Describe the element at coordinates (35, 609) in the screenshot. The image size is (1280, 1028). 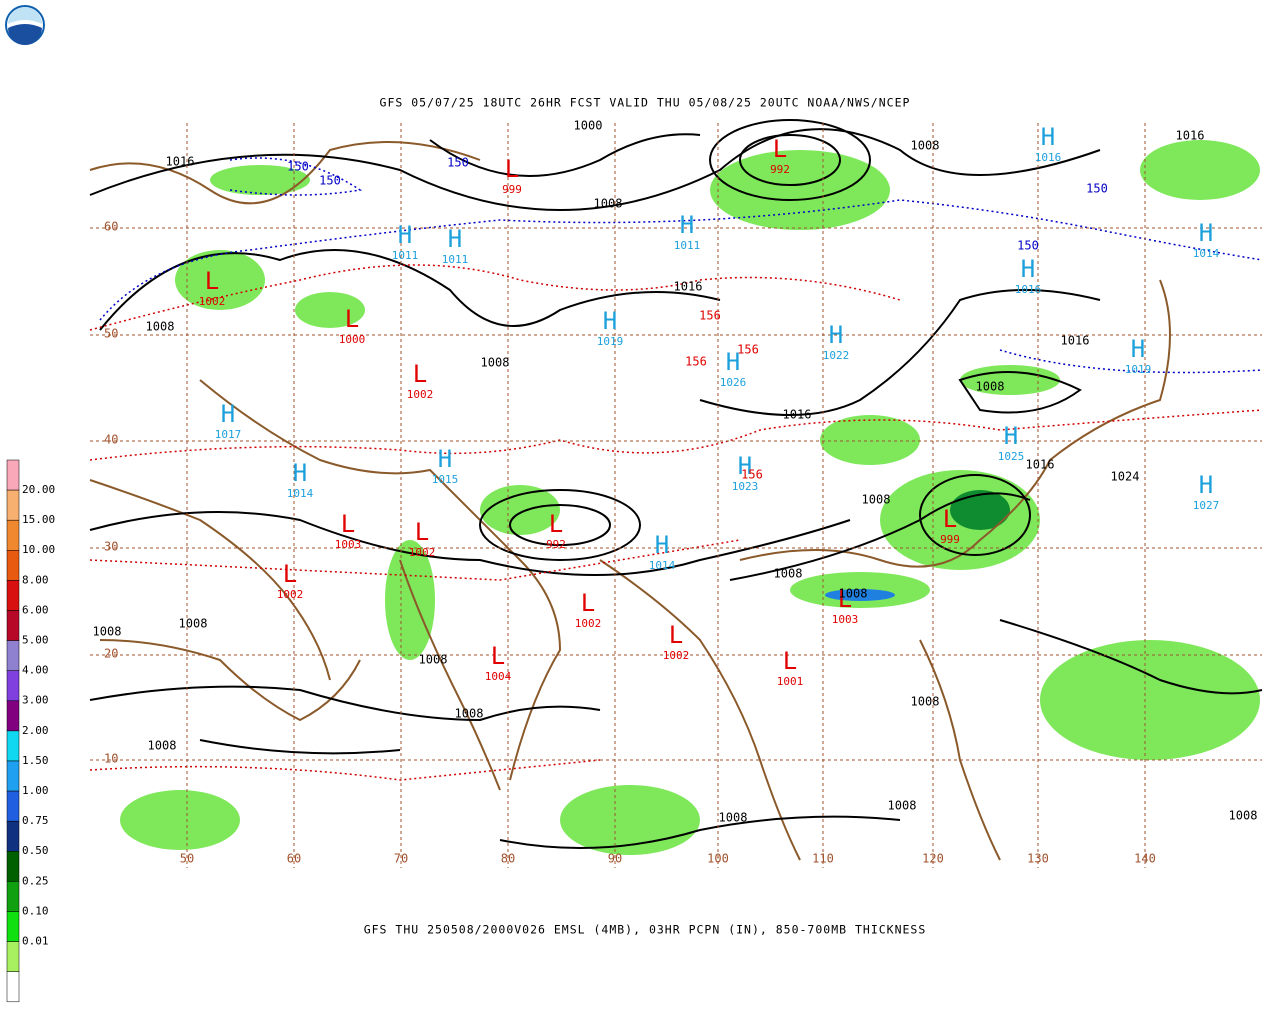
I see `legend-label: 6.00` at that location.